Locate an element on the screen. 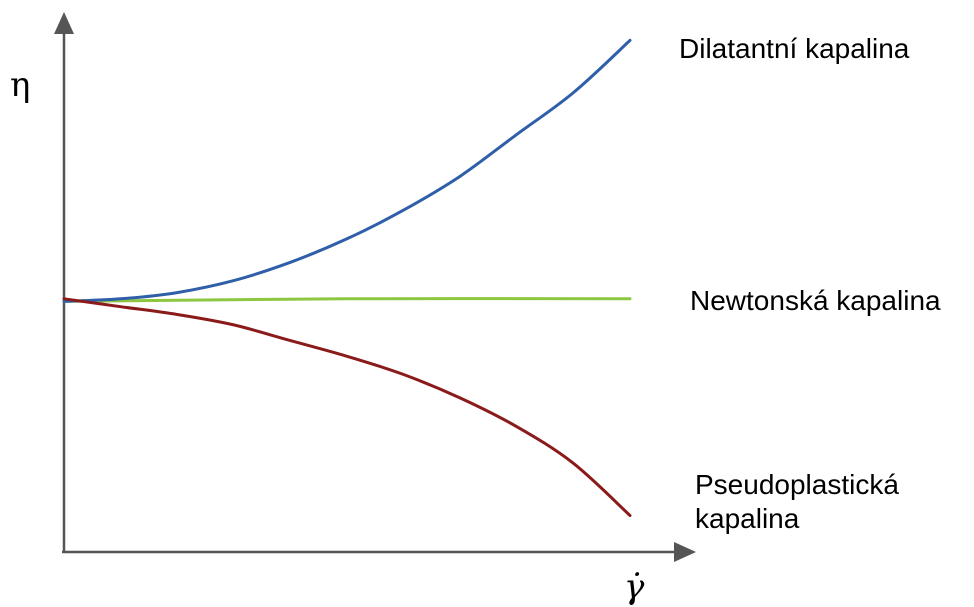 Image resolution: width=974 pixels, height=607 pixels. y-axis-arrow is located at coordinates (64, 23).